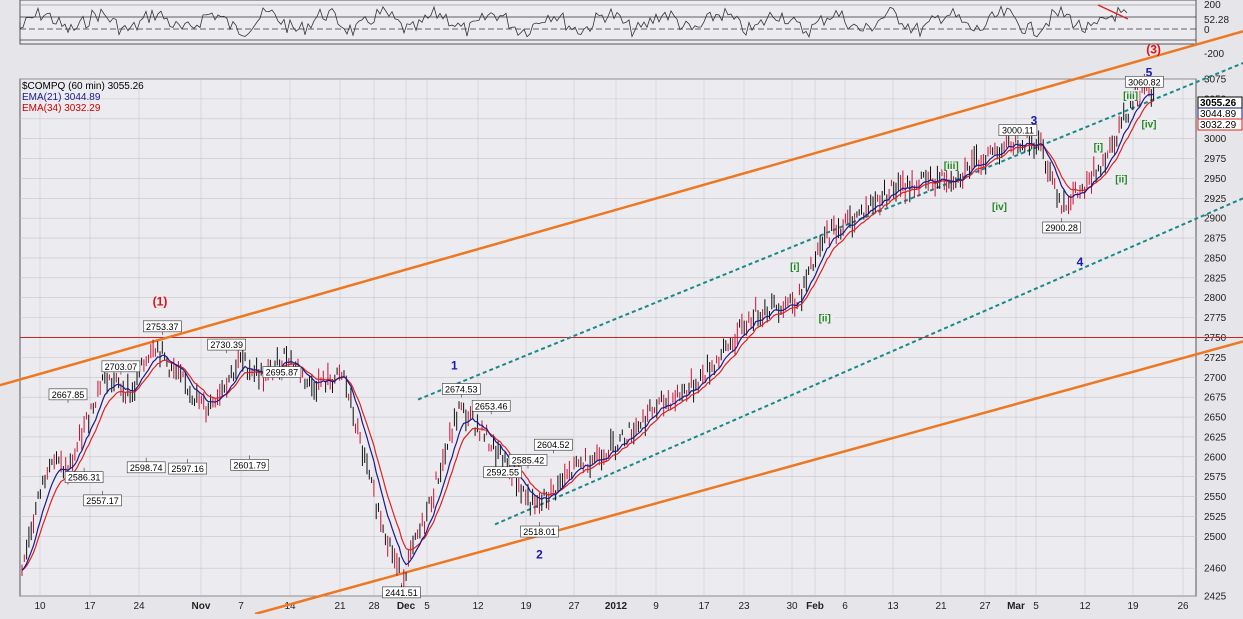 This screenshot has width=1243, height=619. What do you see at coordinates (374, 606) in the screenshot?
I see `x-tick-label: 28` at bounding box center [374, 606].